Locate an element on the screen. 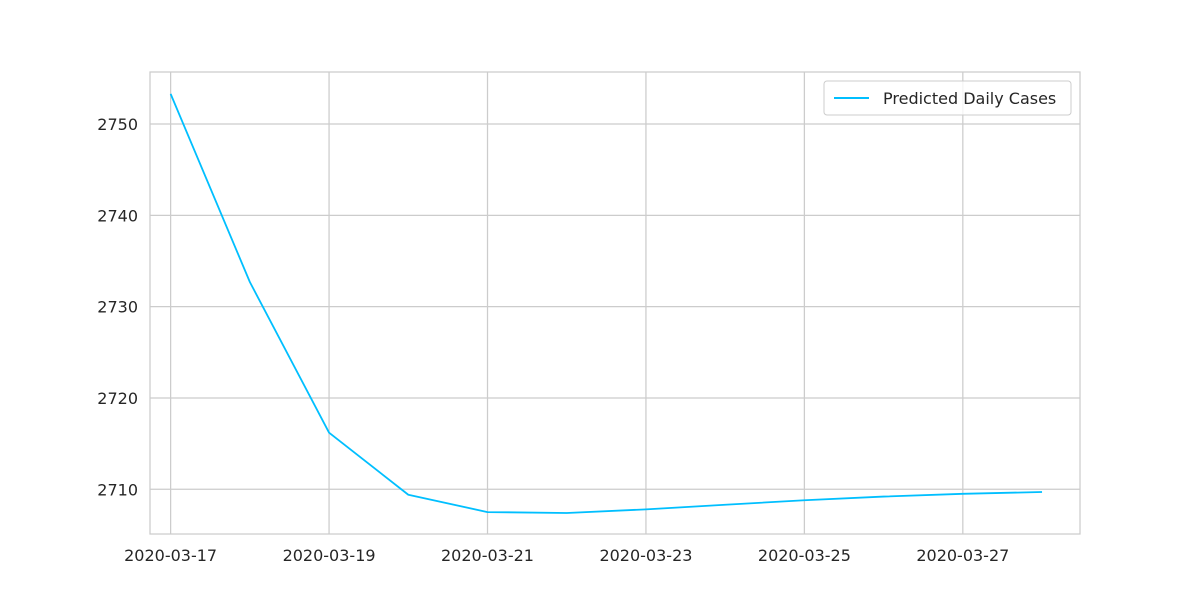  y-tick-label: 2740 is located at coordinates (117, 215).